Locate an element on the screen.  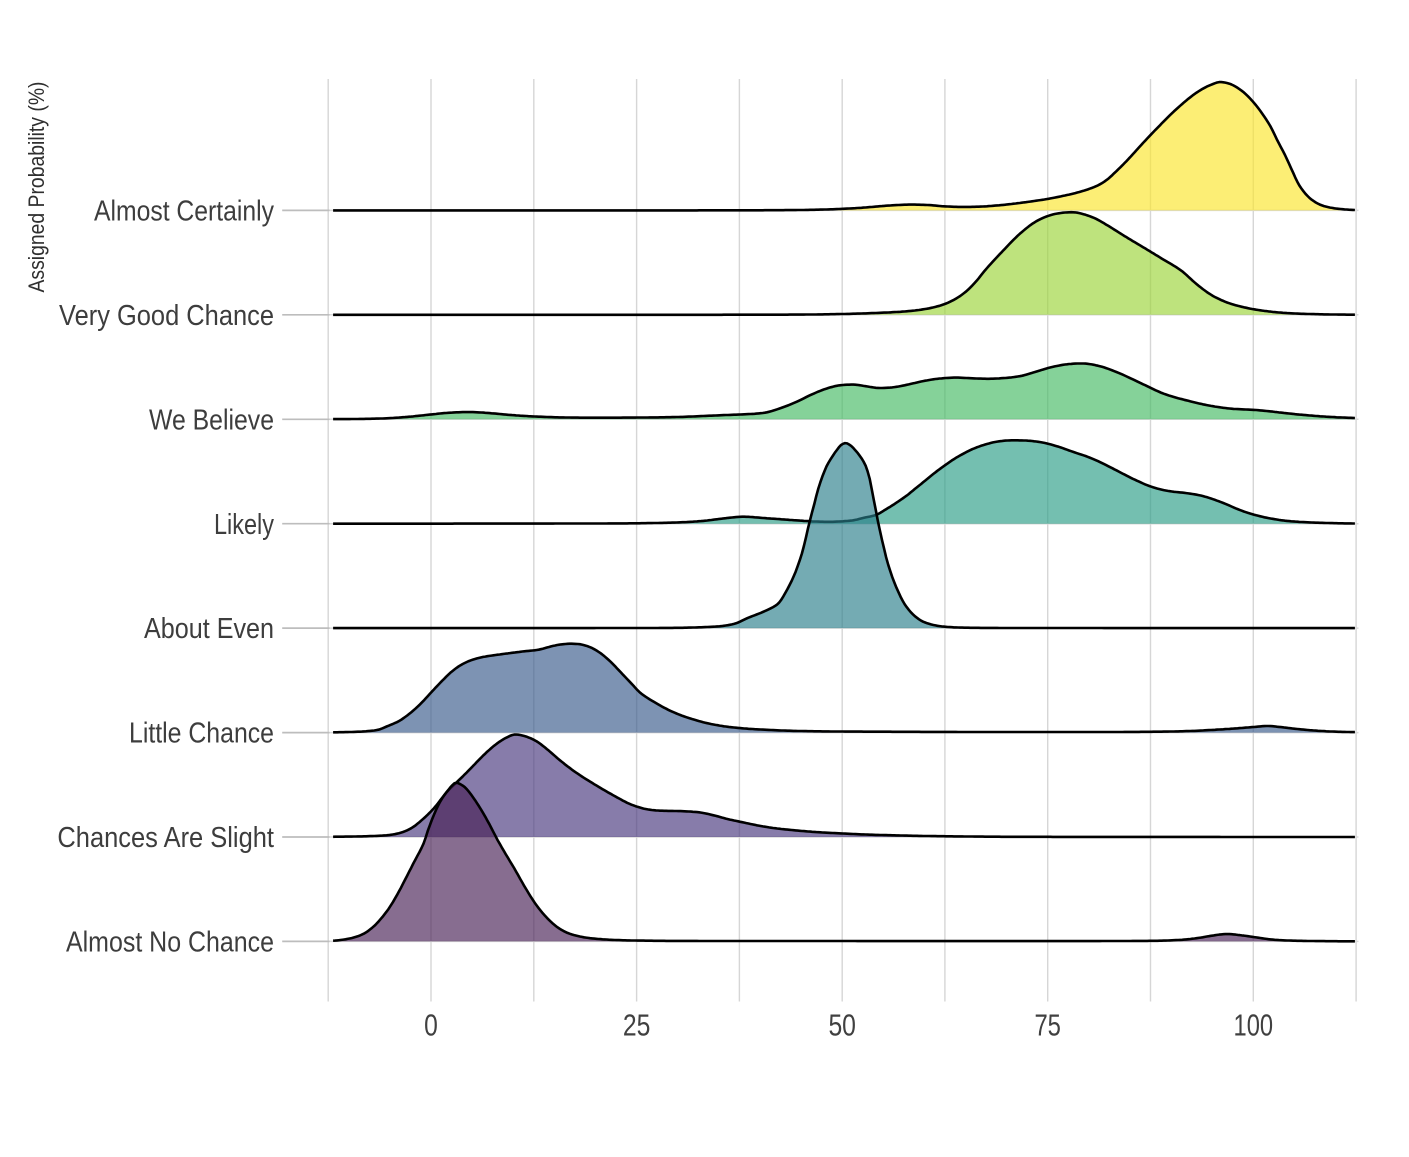
svg-text: About Even is located at coordinates (209, 629).